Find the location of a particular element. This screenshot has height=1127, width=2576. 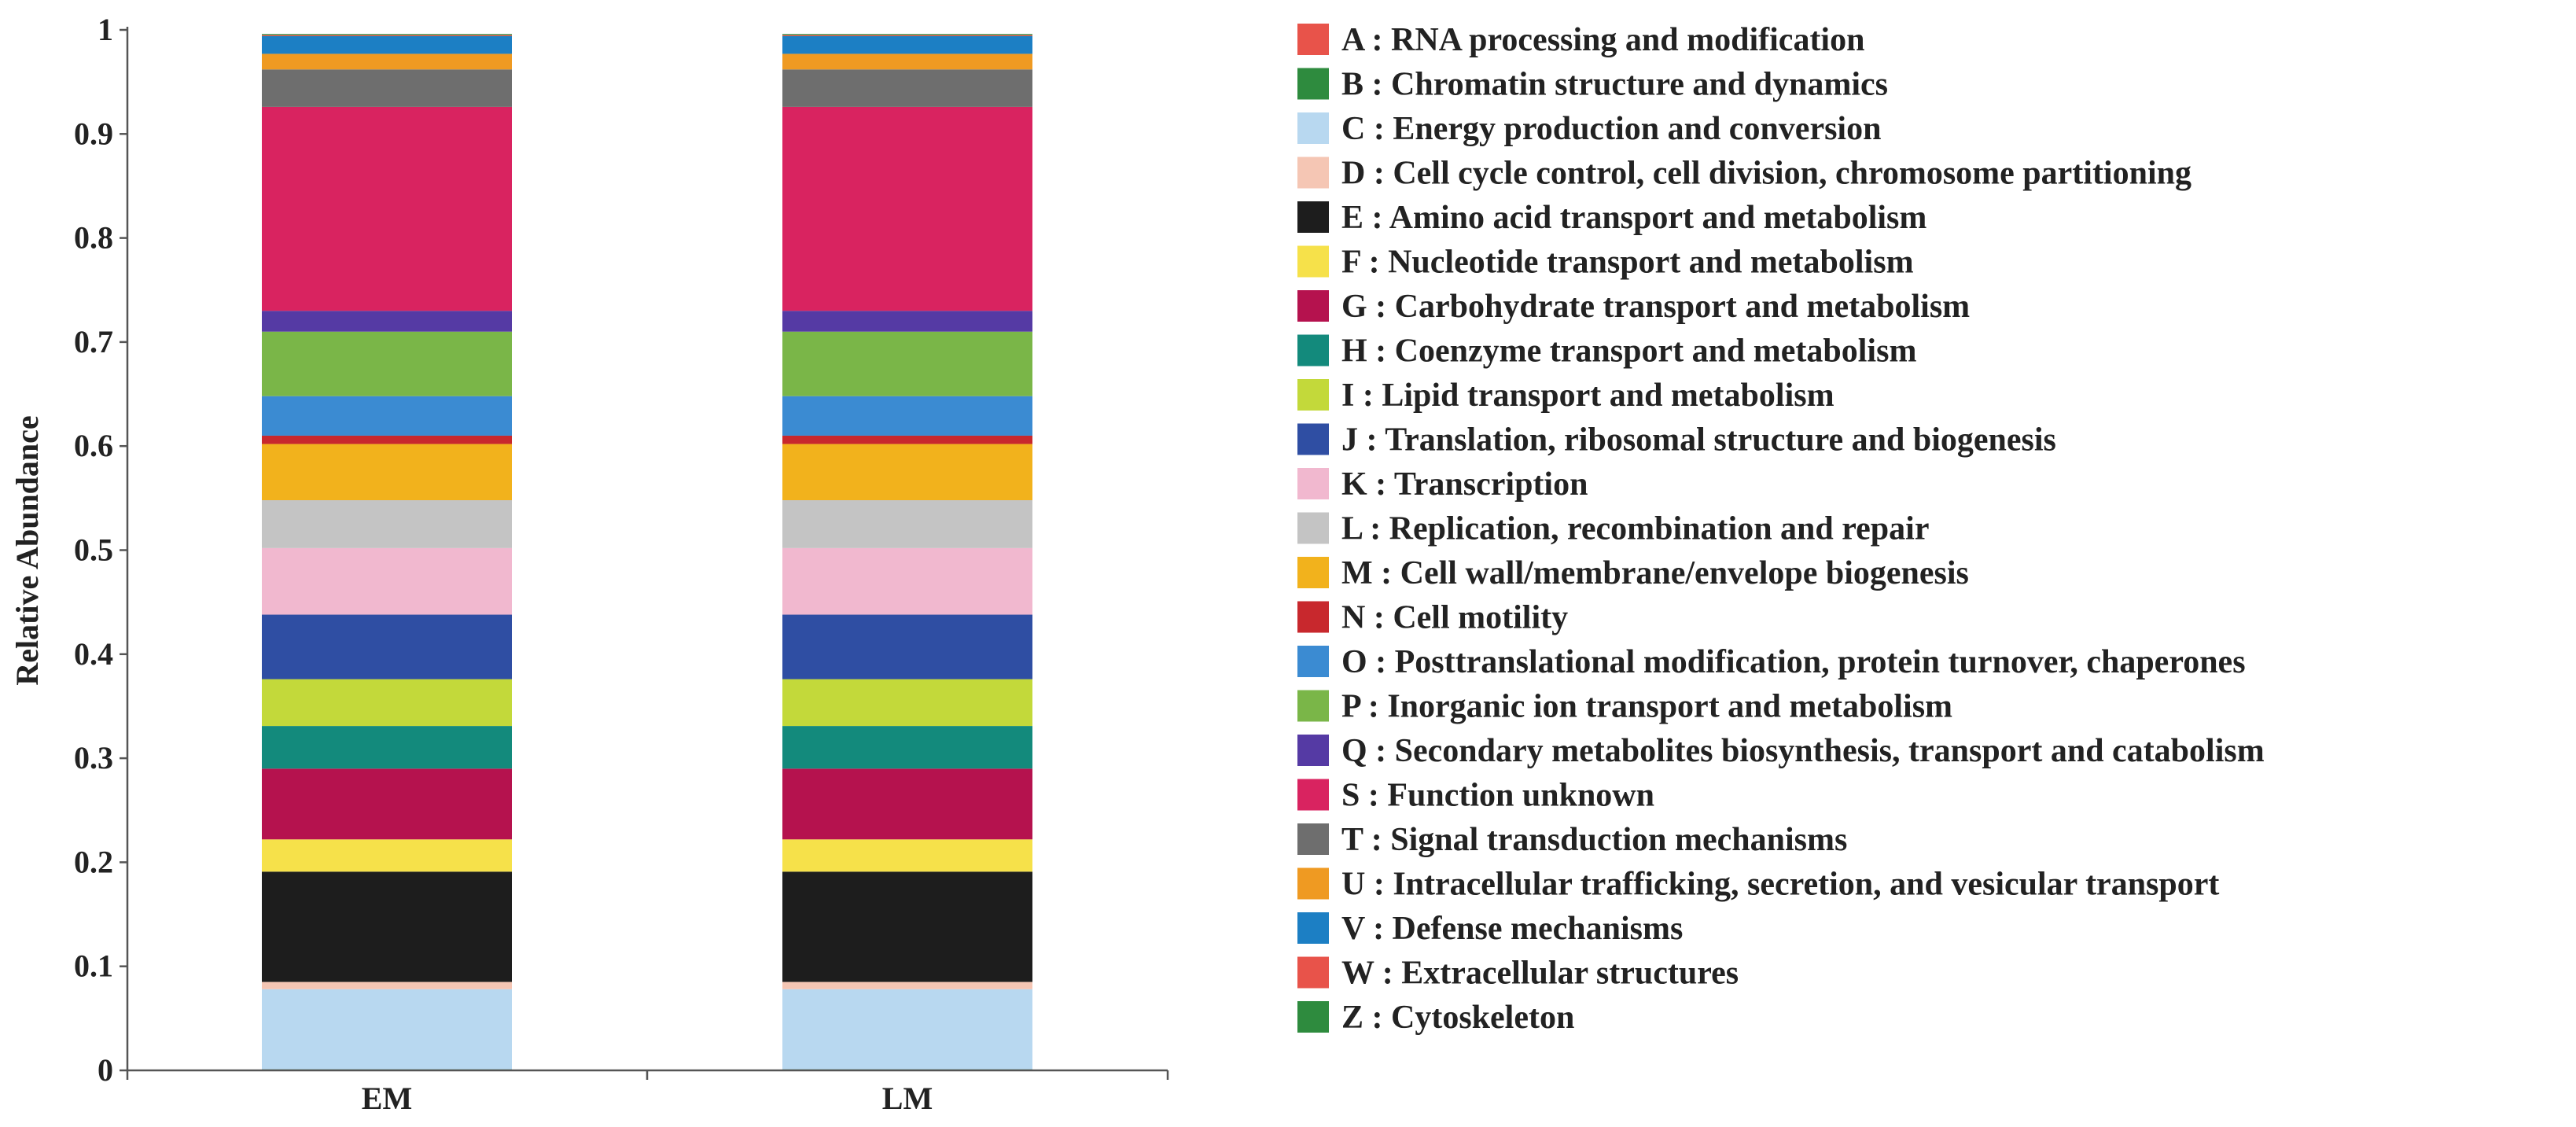

y-tick-label: 1 is located at coordinates (105, 29).